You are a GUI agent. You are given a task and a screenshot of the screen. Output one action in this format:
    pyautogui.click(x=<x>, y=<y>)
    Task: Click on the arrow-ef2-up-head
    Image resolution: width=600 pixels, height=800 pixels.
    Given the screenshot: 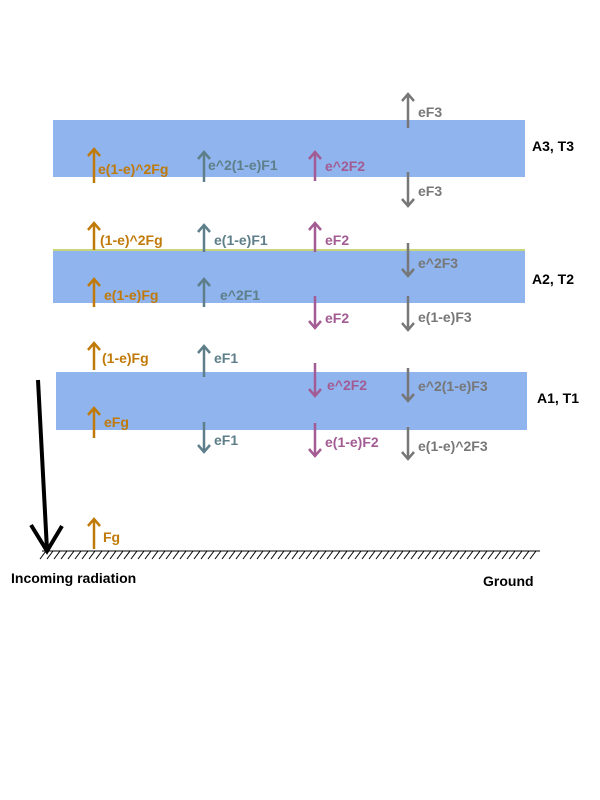 What is the action you would take?
    pyautogui.click(x=315, y=226)
    